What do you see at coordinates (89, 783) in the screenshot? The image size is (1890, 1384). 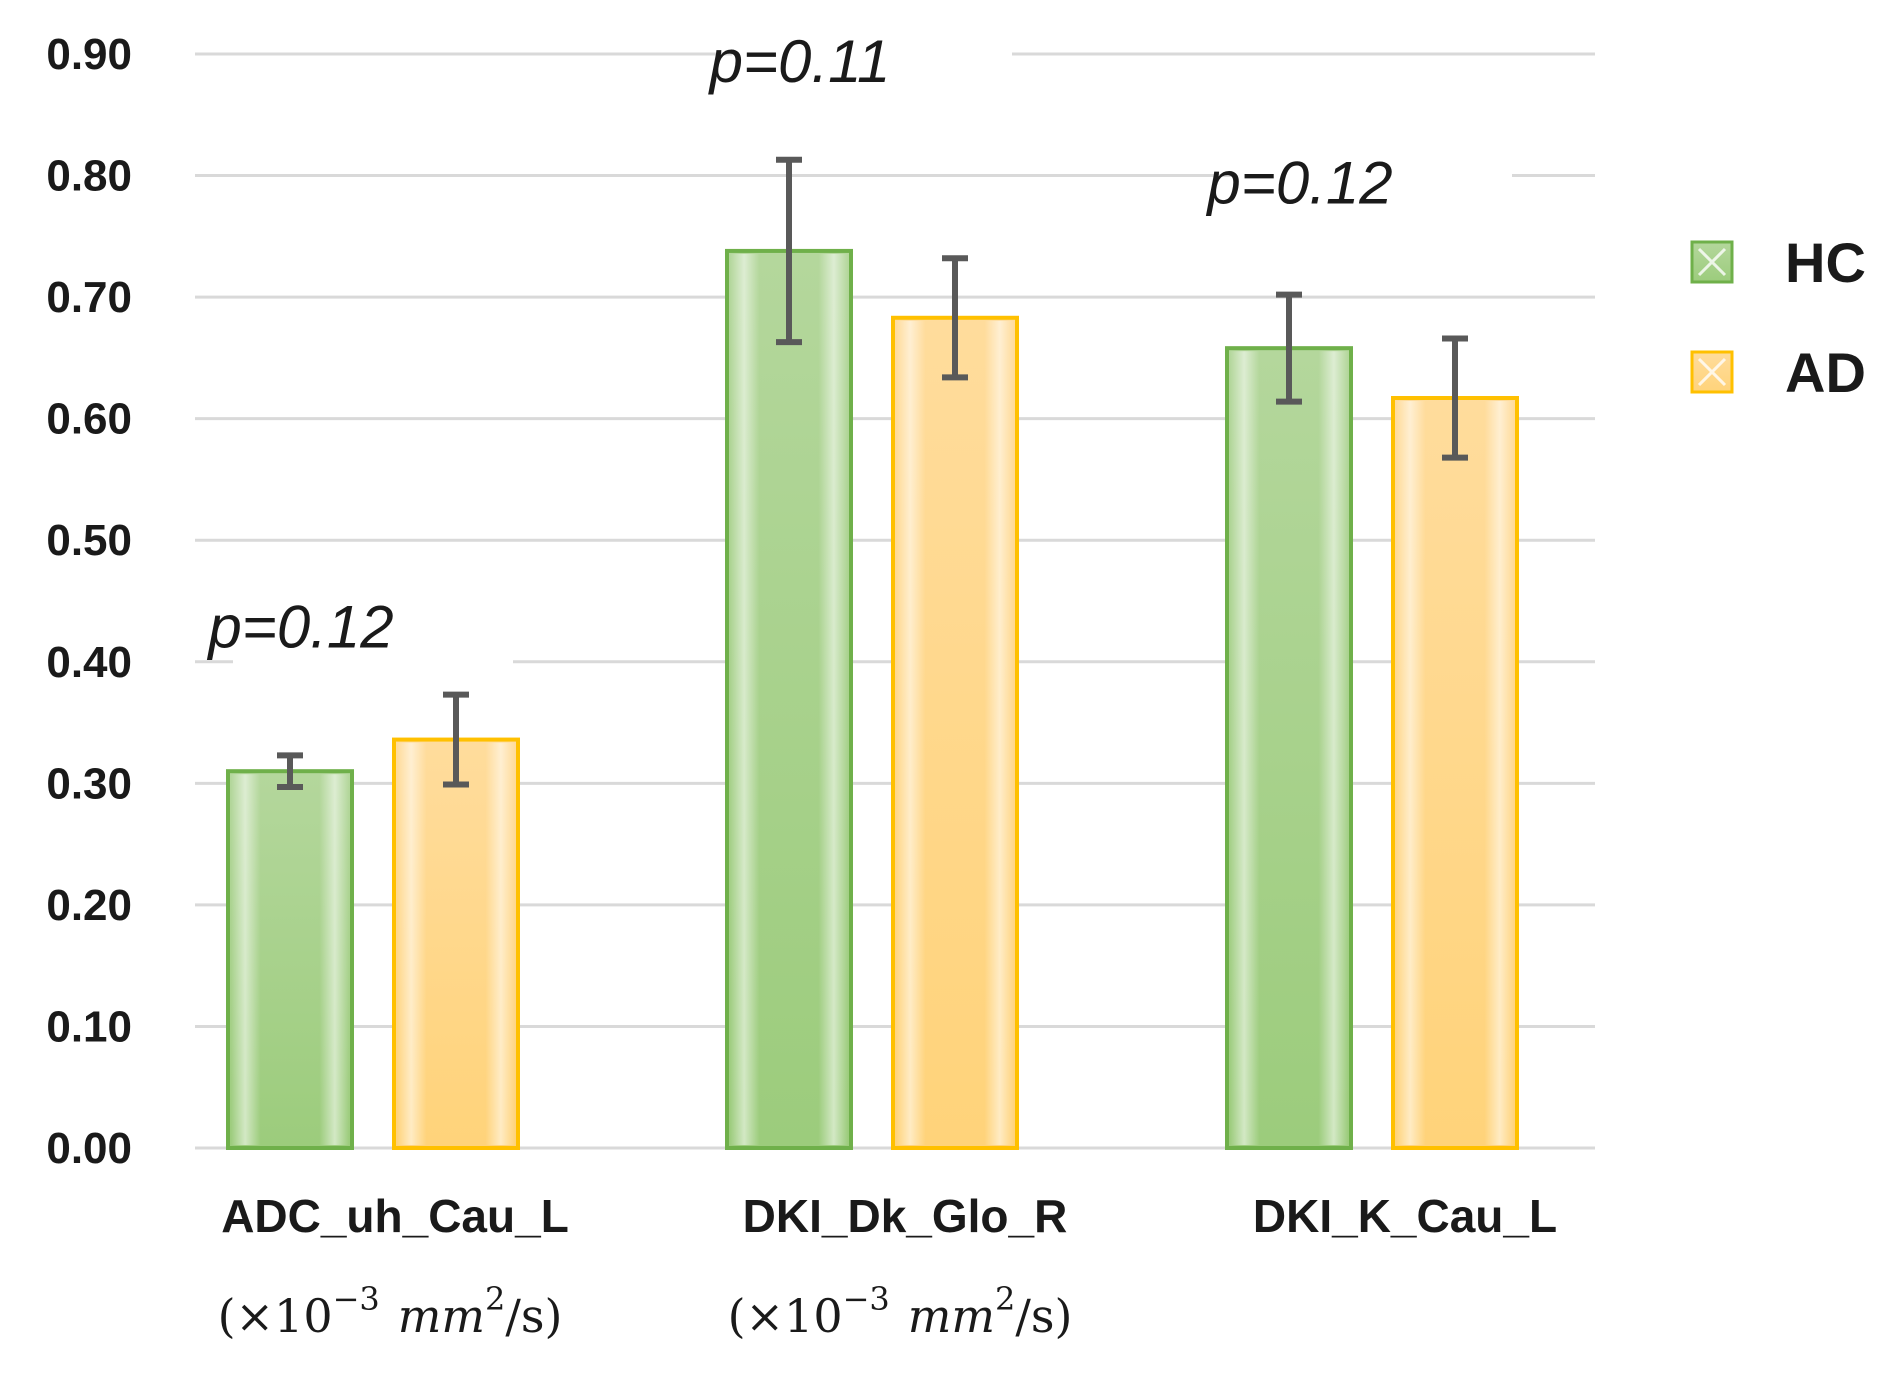 I see `y-tick-label: 0.30` at bounding box center [89, 783].